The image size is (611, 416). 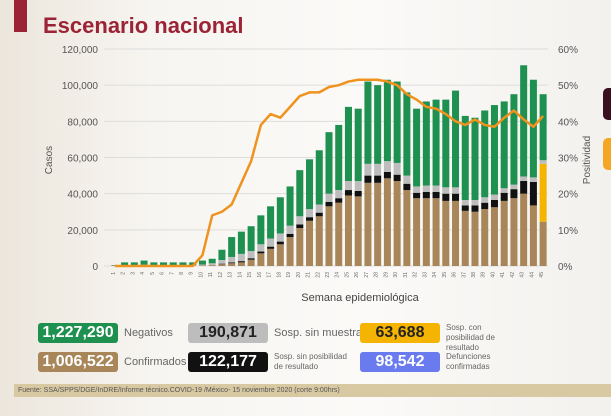 What do you see at coordinates (172, 273) in the screenshot?
I see `x-tick-label: 7` at bounding box center [172, 273].